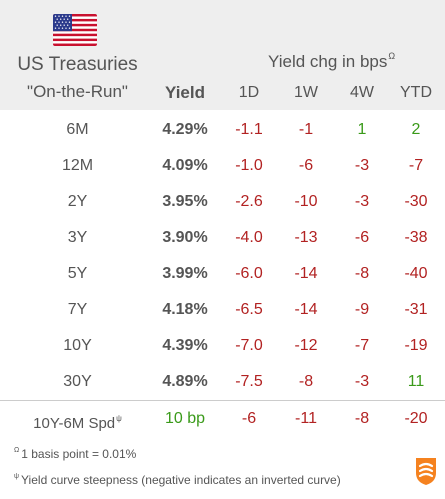 The image size is (445, 499). Describe the element at coordinates (222, 274) in the screenshot. I see `table-row: 5Y 3.99% -6.0 -14 -8 -40` at that location.